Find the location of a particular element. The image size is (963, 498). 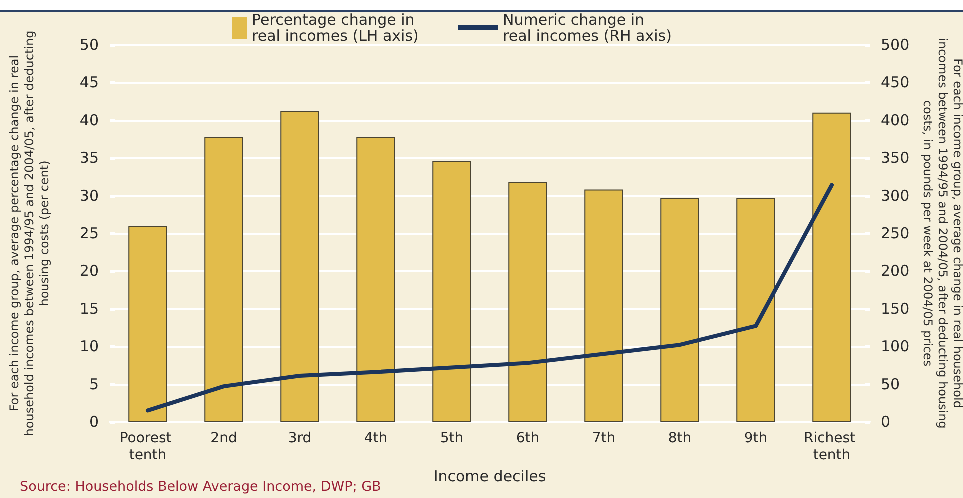

x-tick-label: 7th is located at coordinates (604, 438).